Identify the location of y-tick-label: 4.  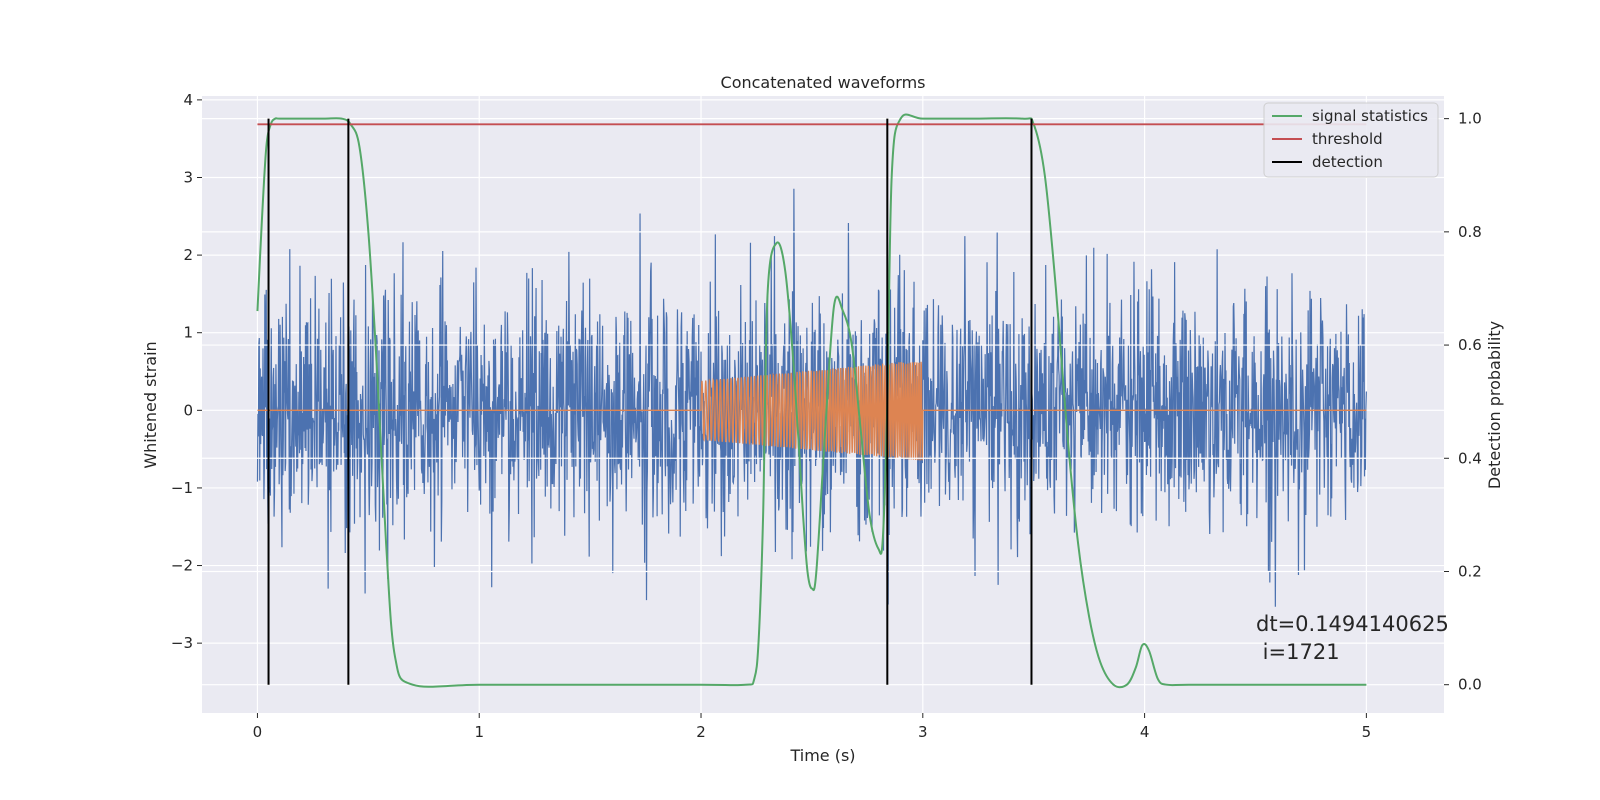
(188, 100).